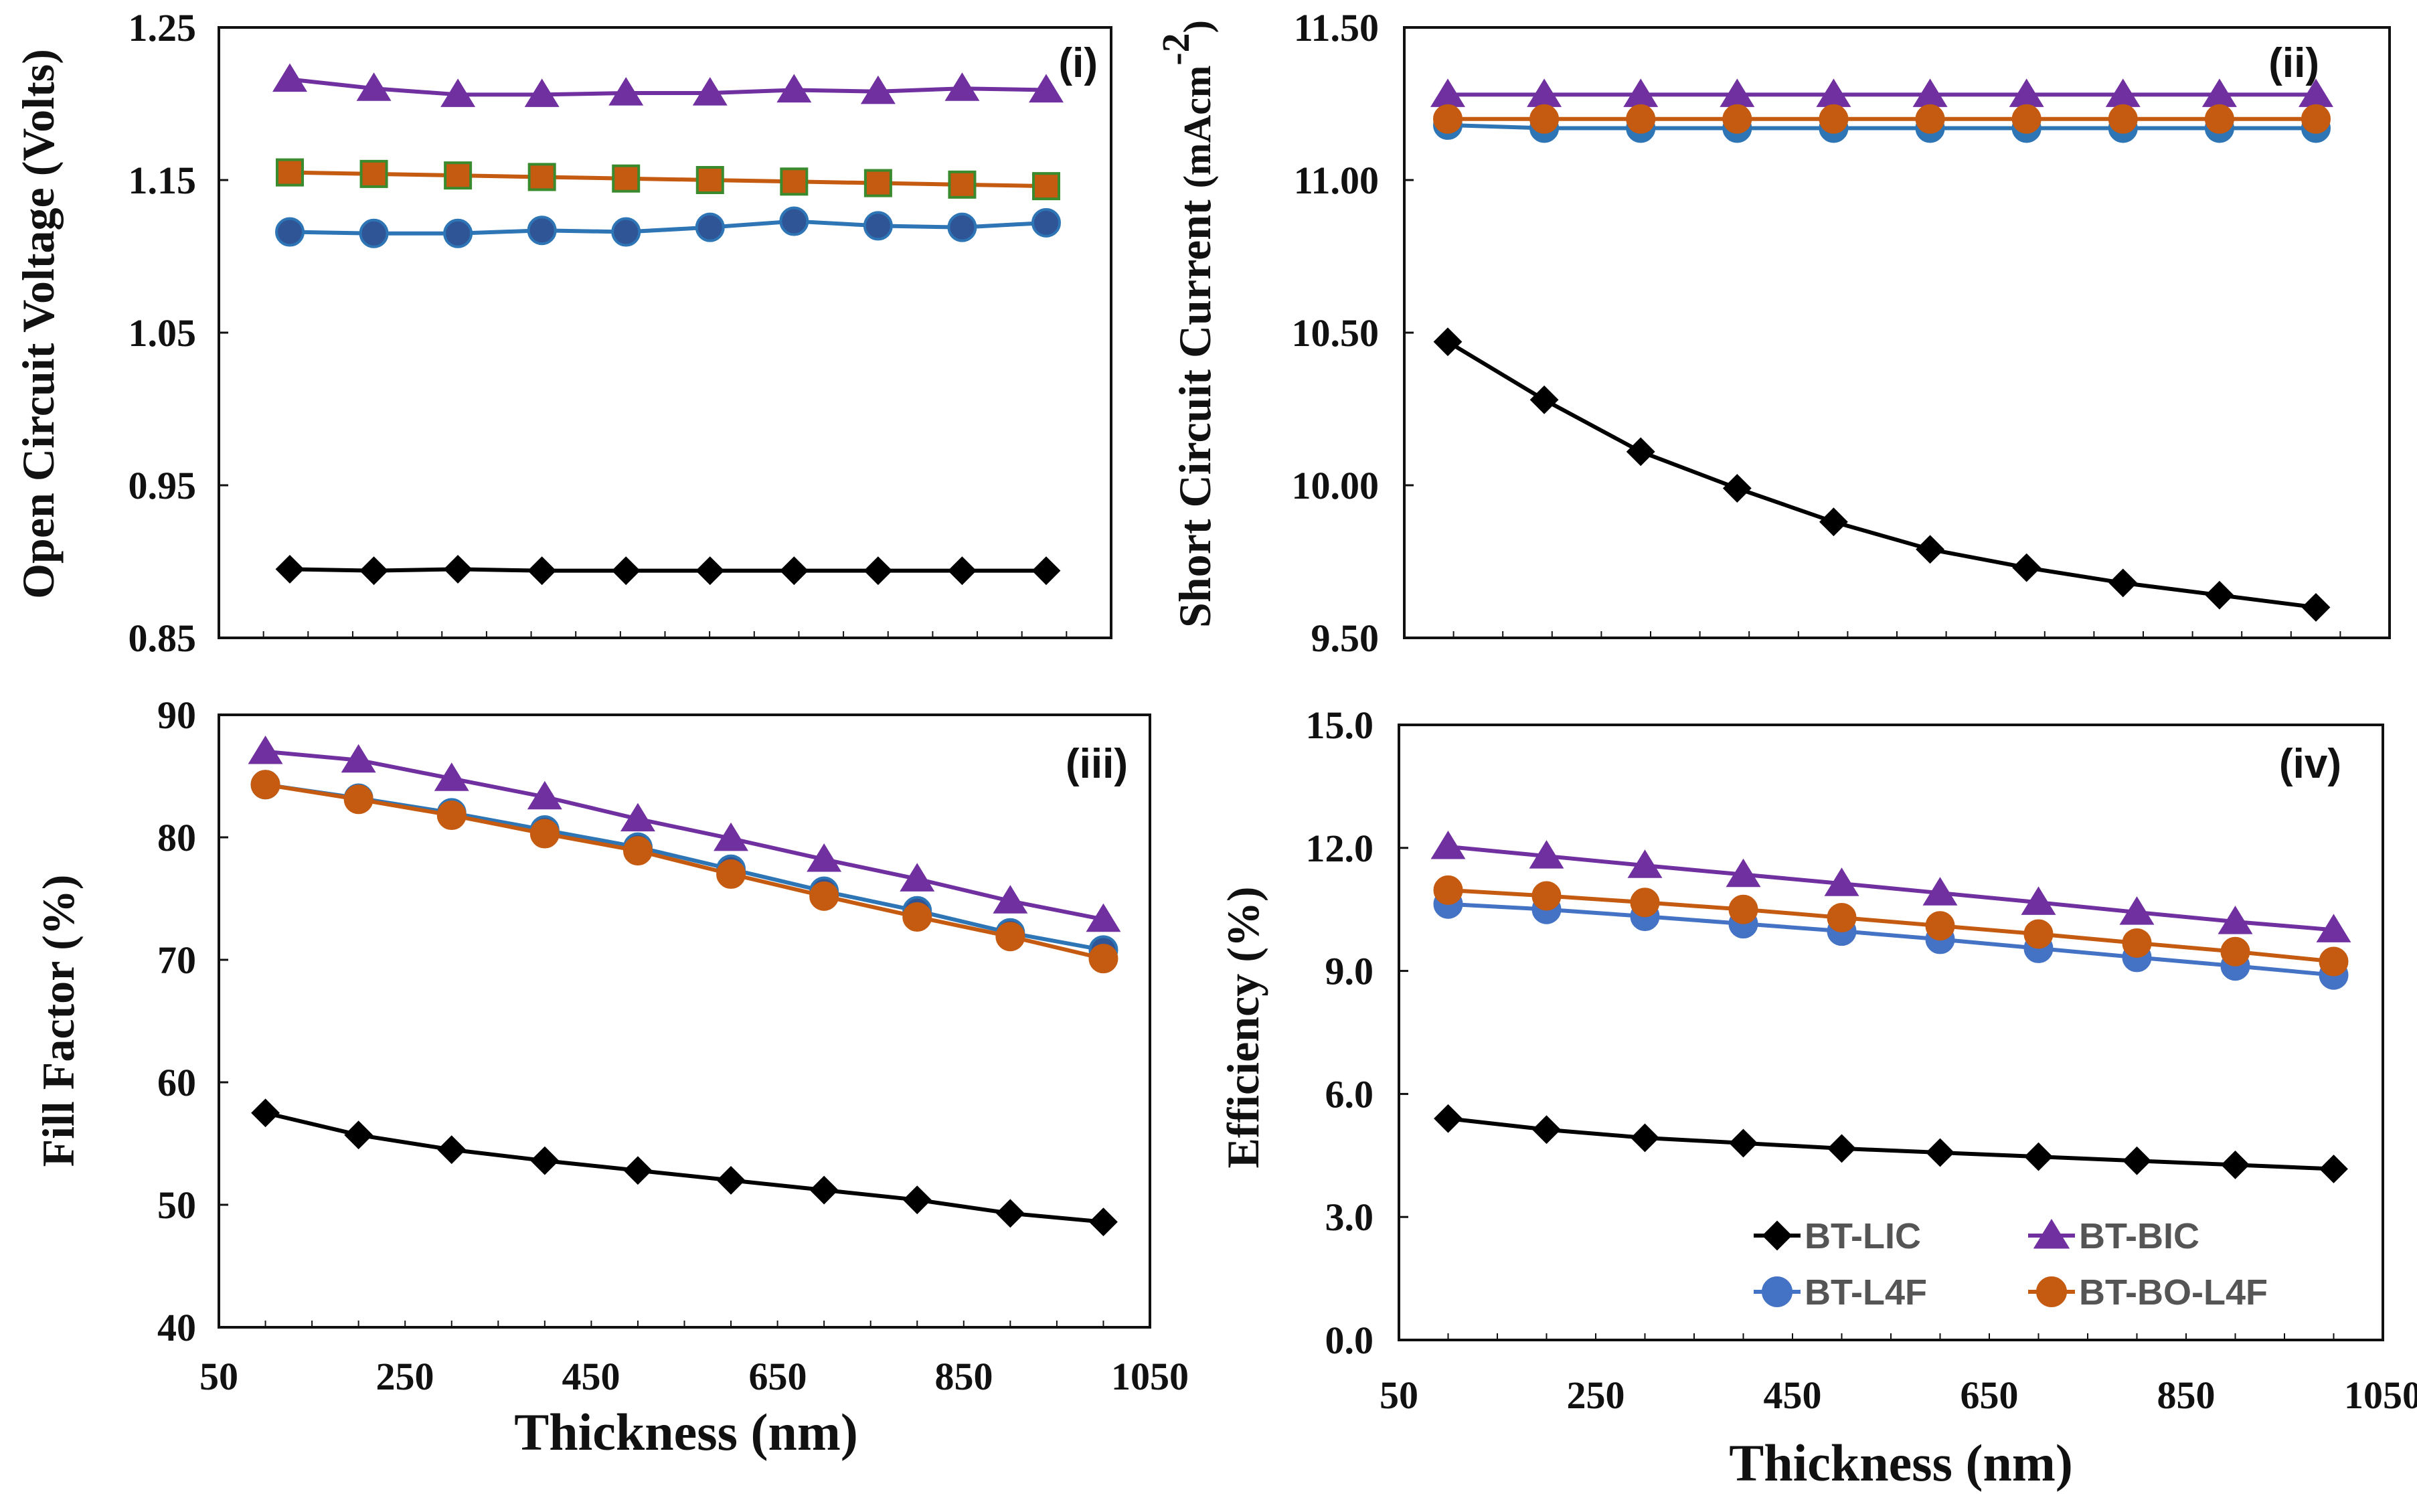 This screenshot has width=2417, height=1512. Describe the element at coordinates (176, 837) in the screenshot. I see `panel-iii-ytick-label: 80` at that location.